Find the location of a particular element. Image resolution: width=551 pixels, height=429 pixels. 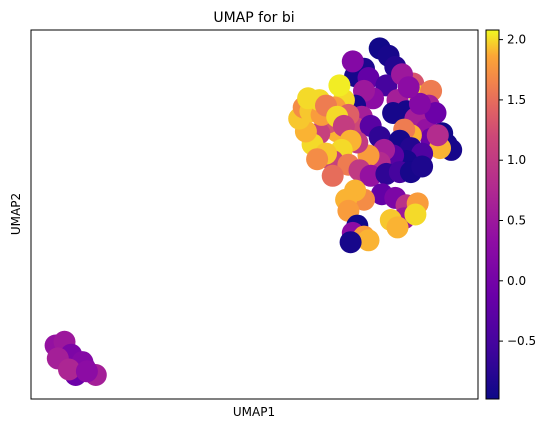

colorbar-tick-label: 2.0 is located at coordinates (516, 40).